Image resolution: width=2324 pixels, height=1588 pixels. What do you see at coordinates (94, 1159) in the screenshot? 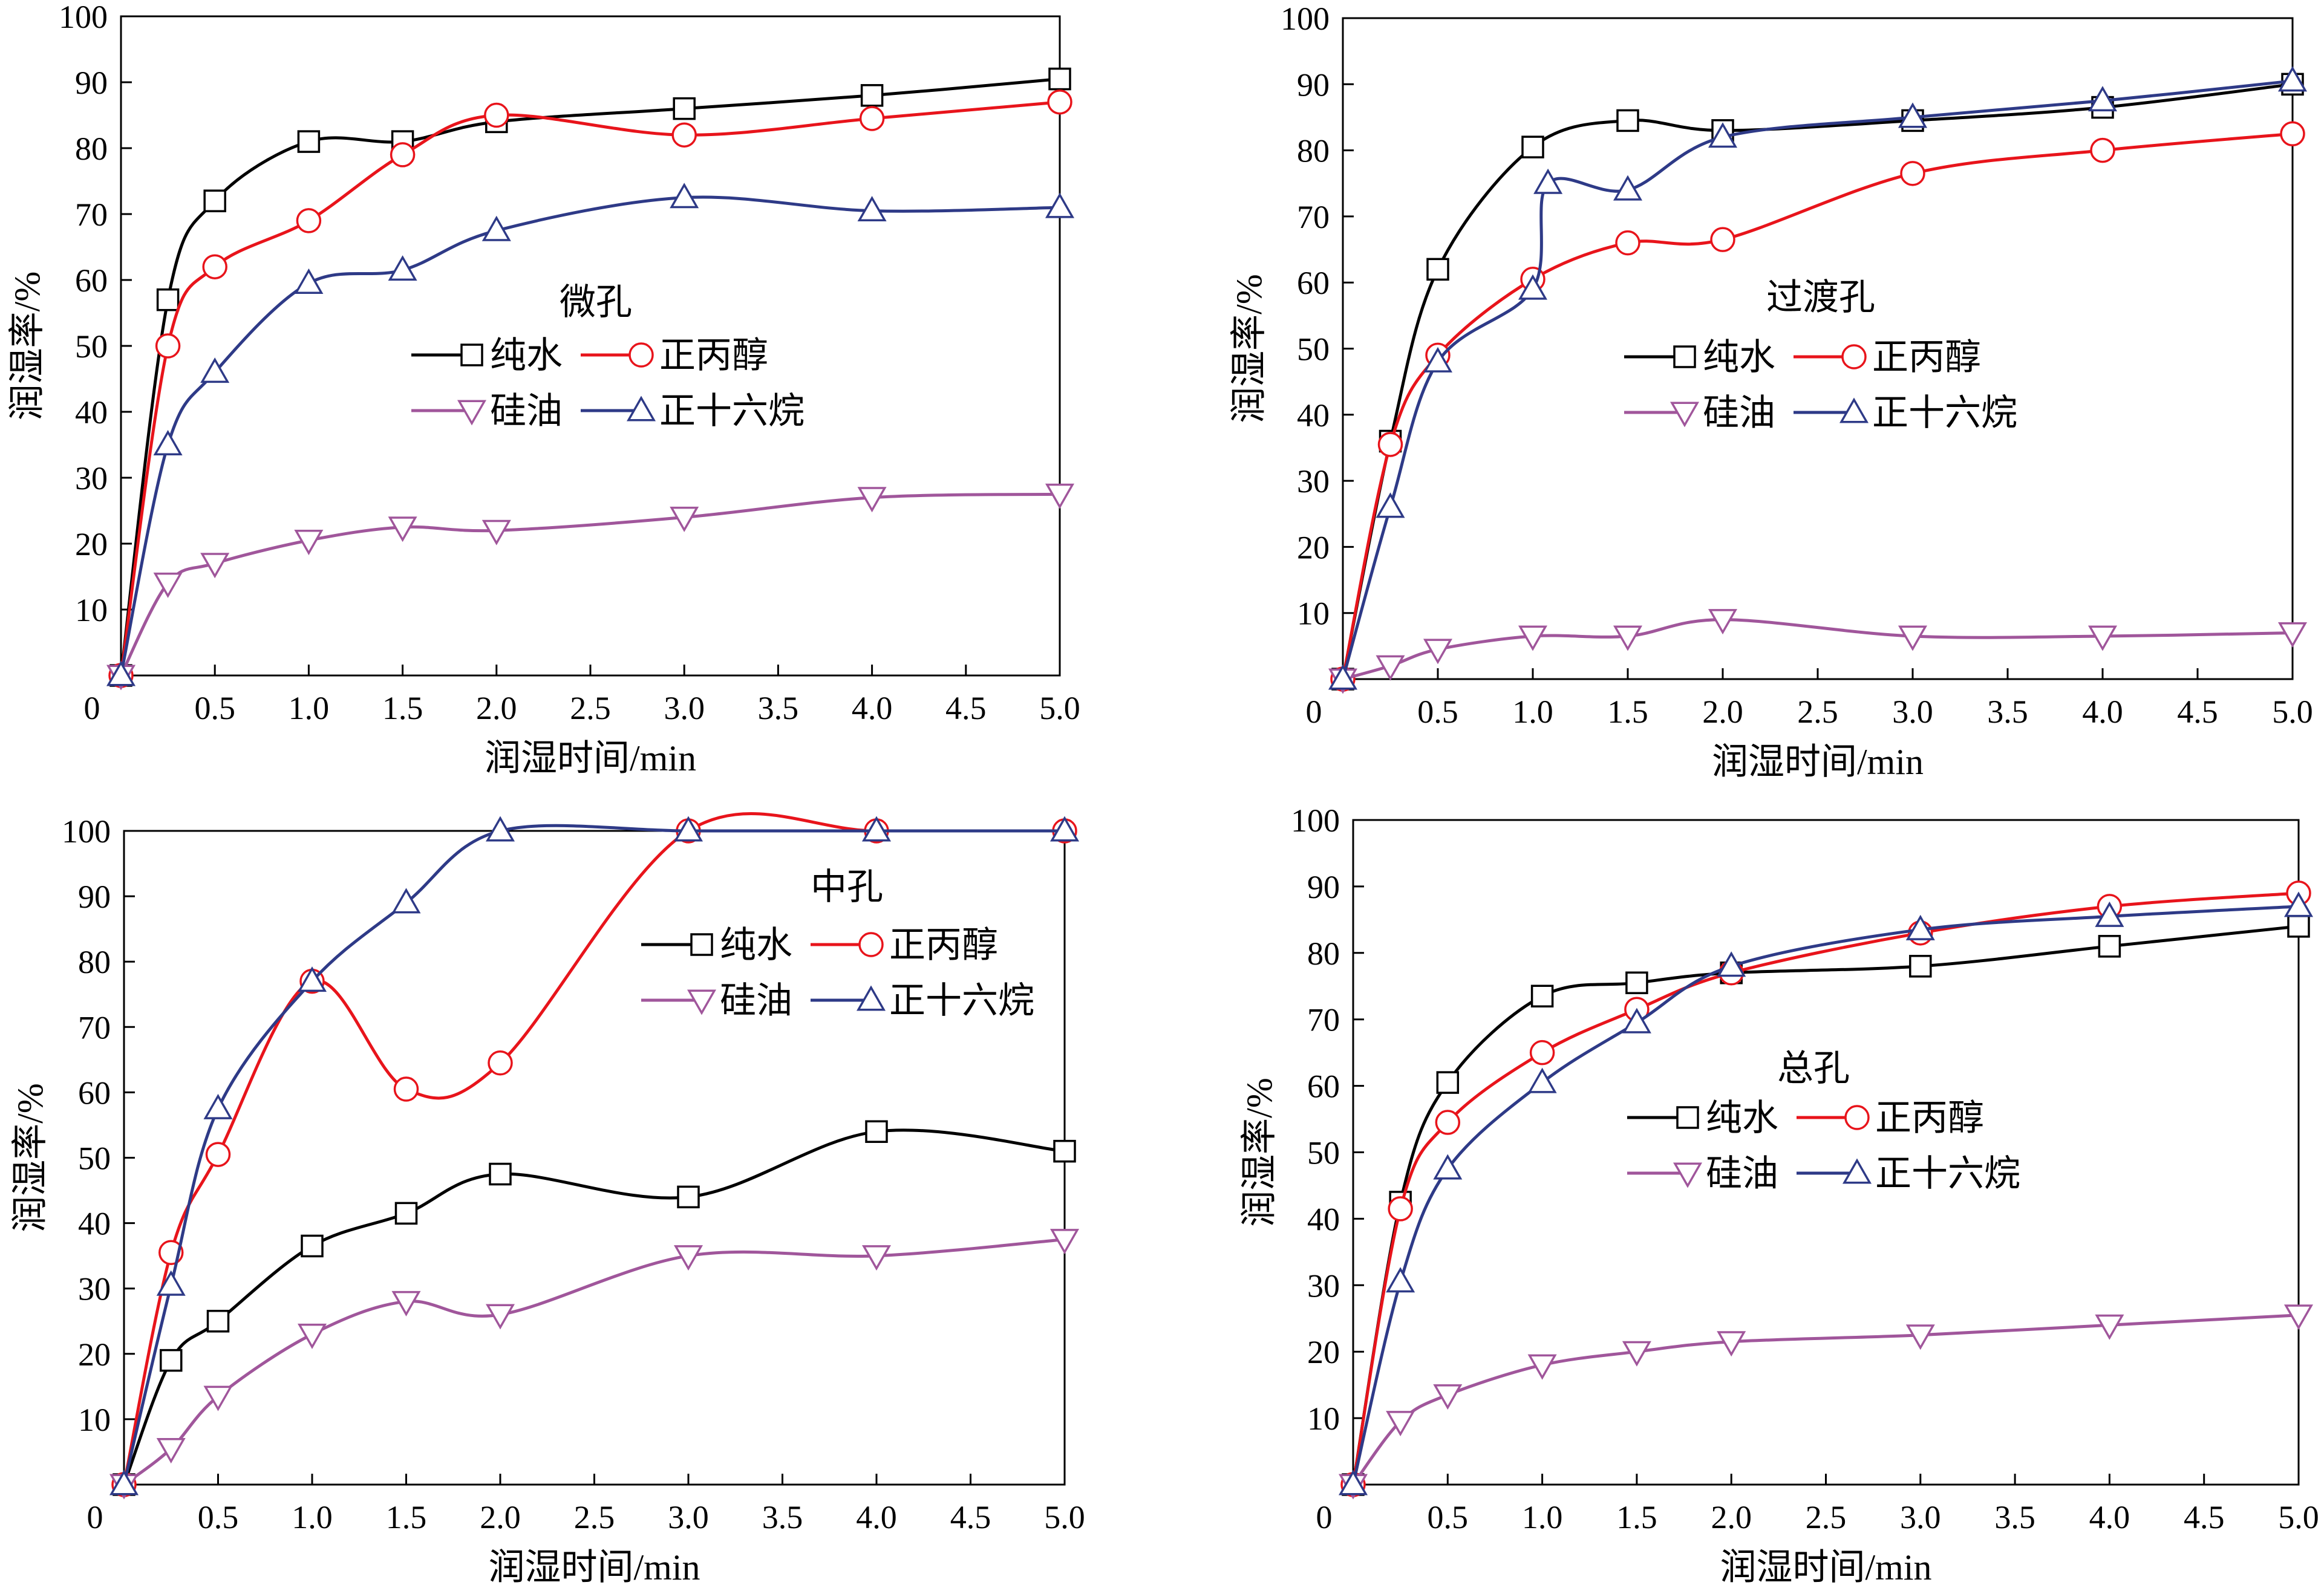
I see `y-tick-label: 50` at bounding box center [94, 1159].